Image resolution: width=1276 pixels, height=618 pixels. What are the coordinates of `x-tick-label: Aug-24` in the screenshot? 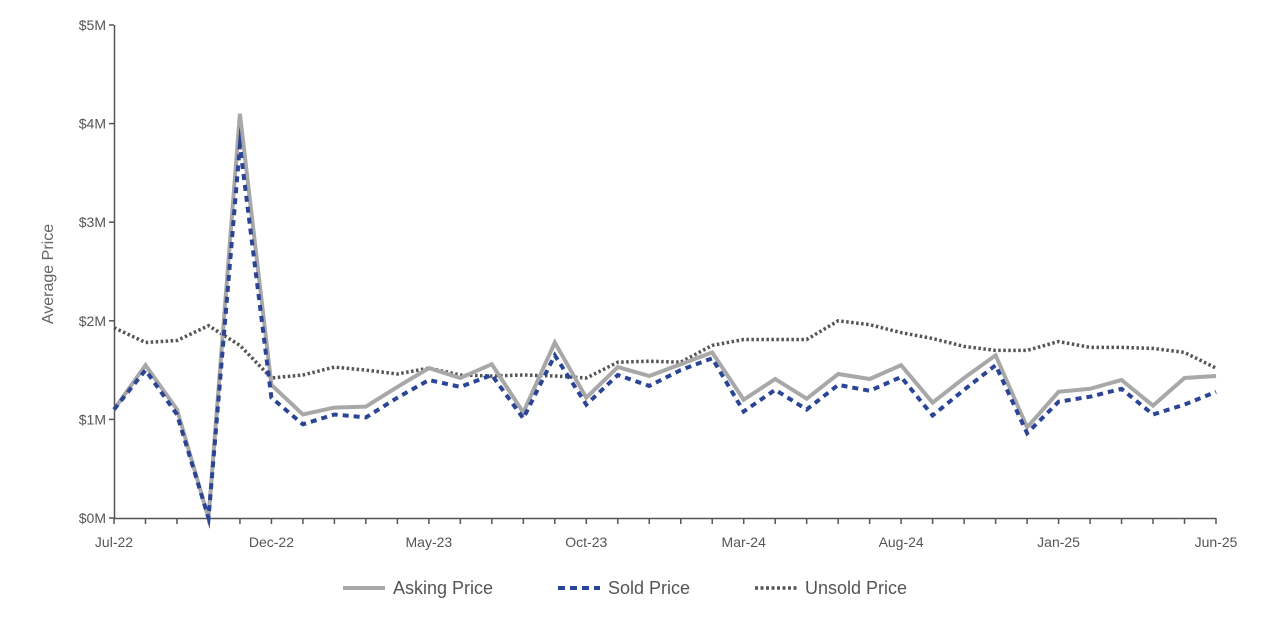 It's located at (901, 542).